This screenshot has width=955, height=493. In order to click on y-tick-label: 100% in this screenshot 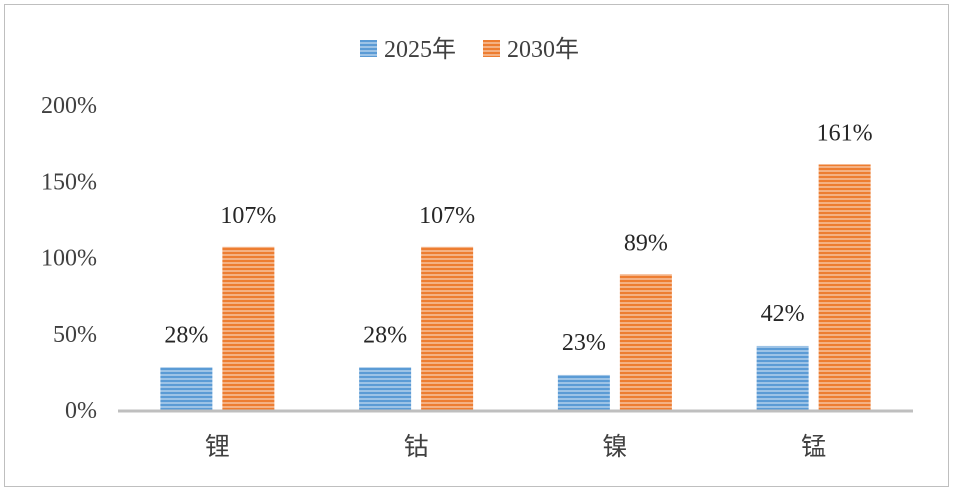, I will do `click(69, 259)`.